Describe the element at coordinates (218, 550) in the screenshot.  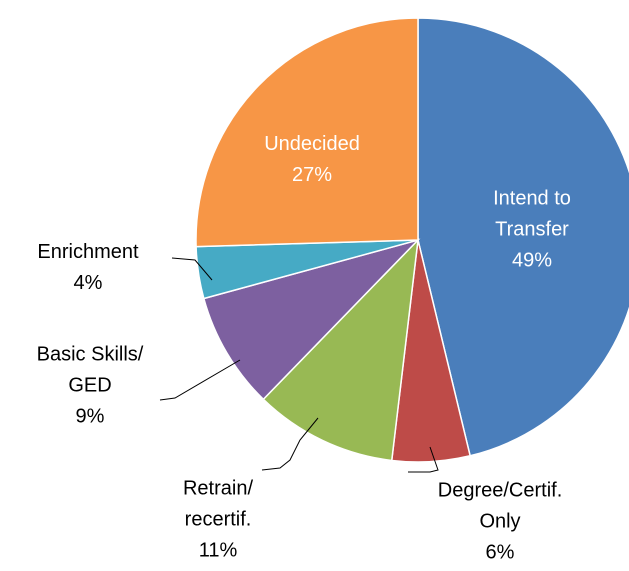
I see `value-label: 11%` at that location.